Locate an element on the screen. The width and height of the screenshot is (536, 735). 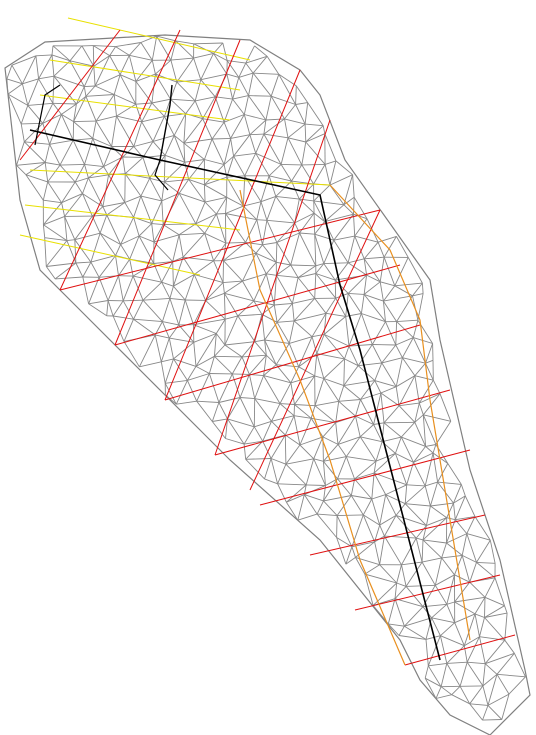
yellow-line is located at coordinates (135, 107).